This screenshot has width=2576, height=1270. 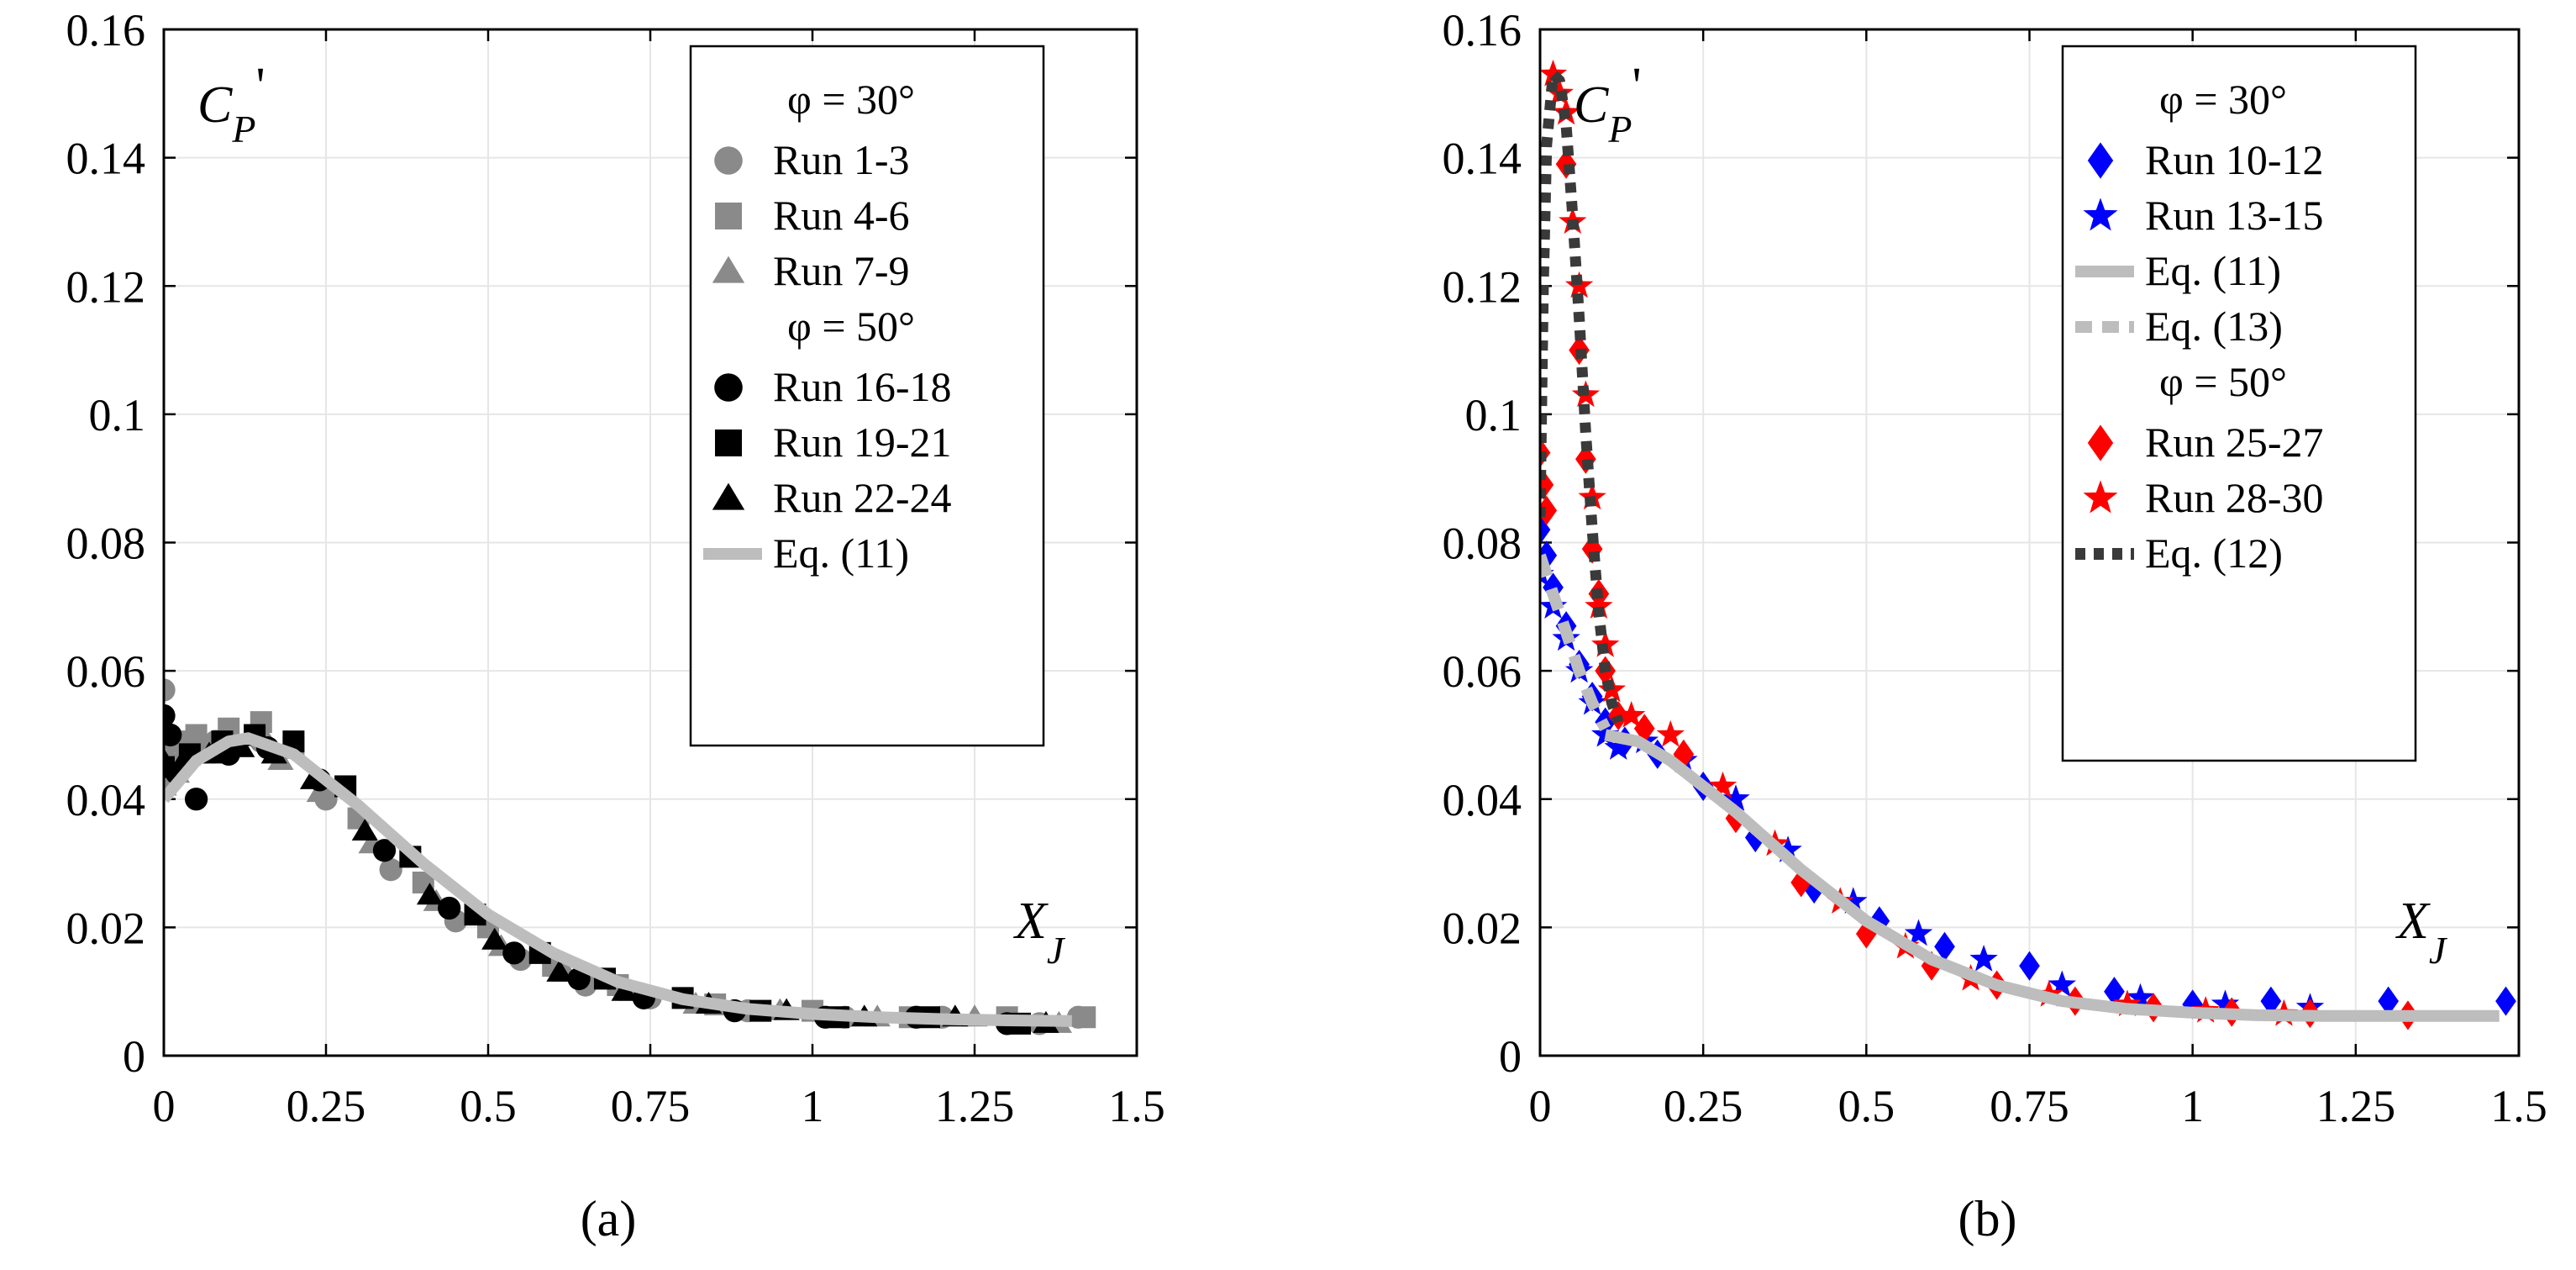 What do you see at coordinates (2234, 159) in the screenshot?
I see `legend-label: Run 10-12` at bounding box center [2234, 159].